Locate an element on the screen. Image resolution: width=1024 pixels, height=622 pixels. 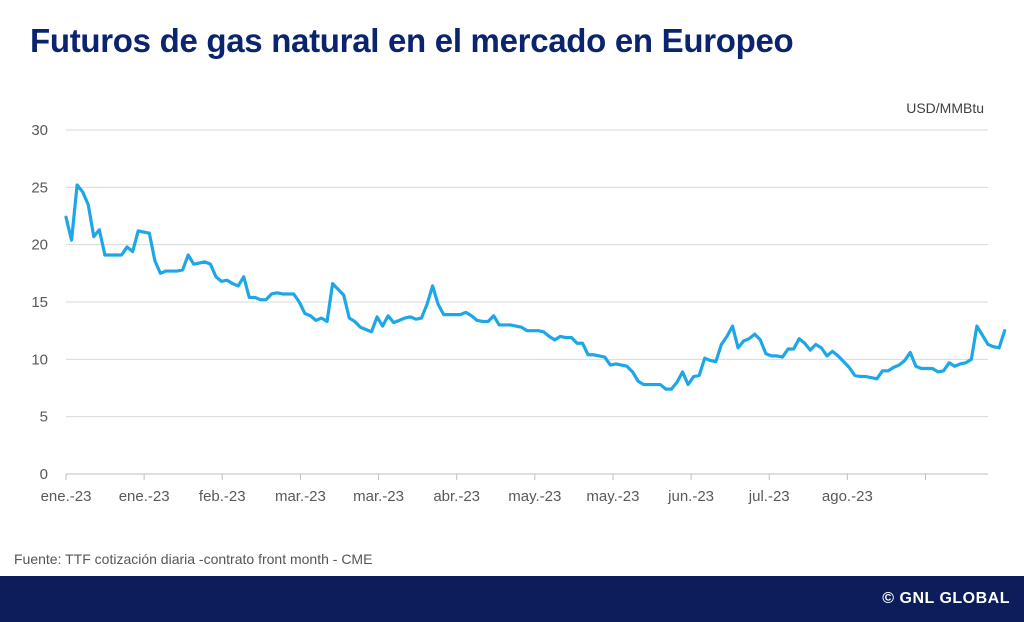
footer-bar: © GNL GLOBAL is located at coordinates (512, 599).